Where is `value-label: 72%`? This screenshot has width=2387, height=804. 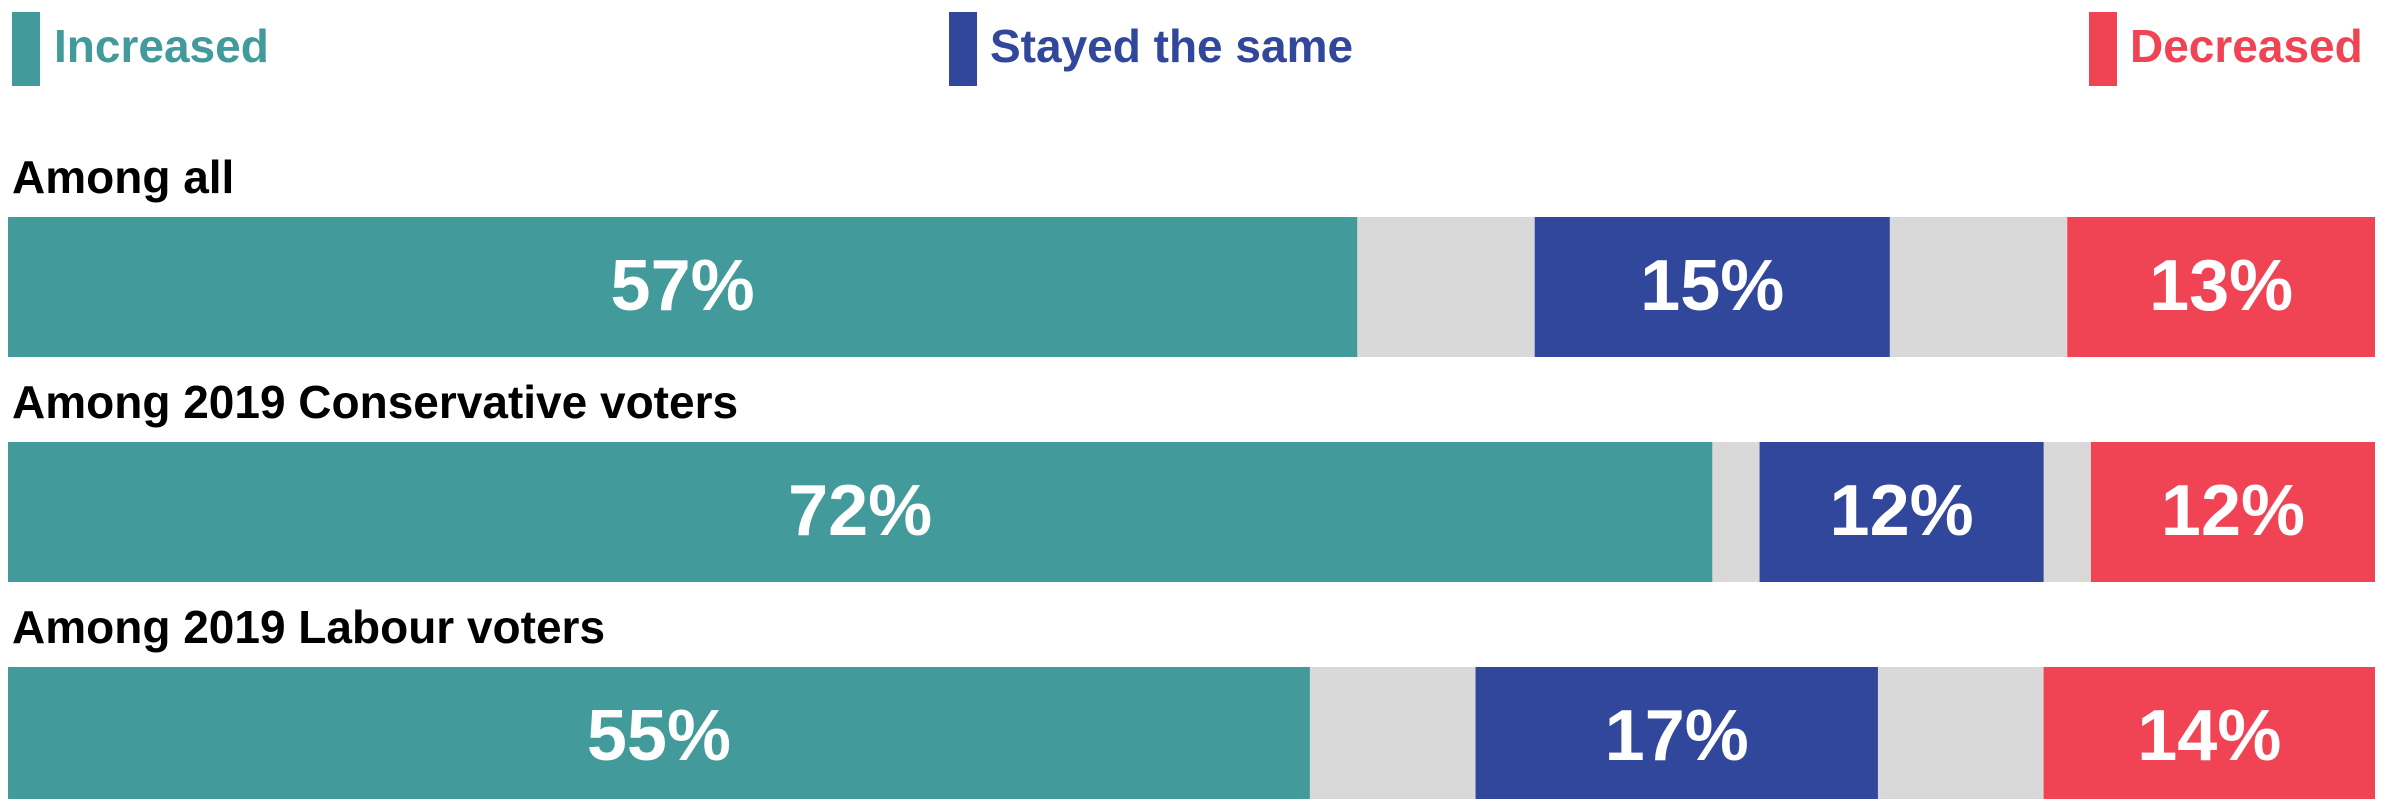
value-label: 72% is located at coordinates (860, 511).